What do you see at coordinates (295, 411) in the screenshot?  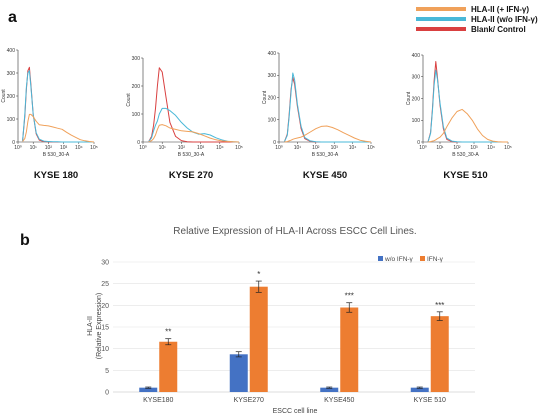 I see `bar-chart-xlabel: ESCC cell line` at bounding box center [295, 411].